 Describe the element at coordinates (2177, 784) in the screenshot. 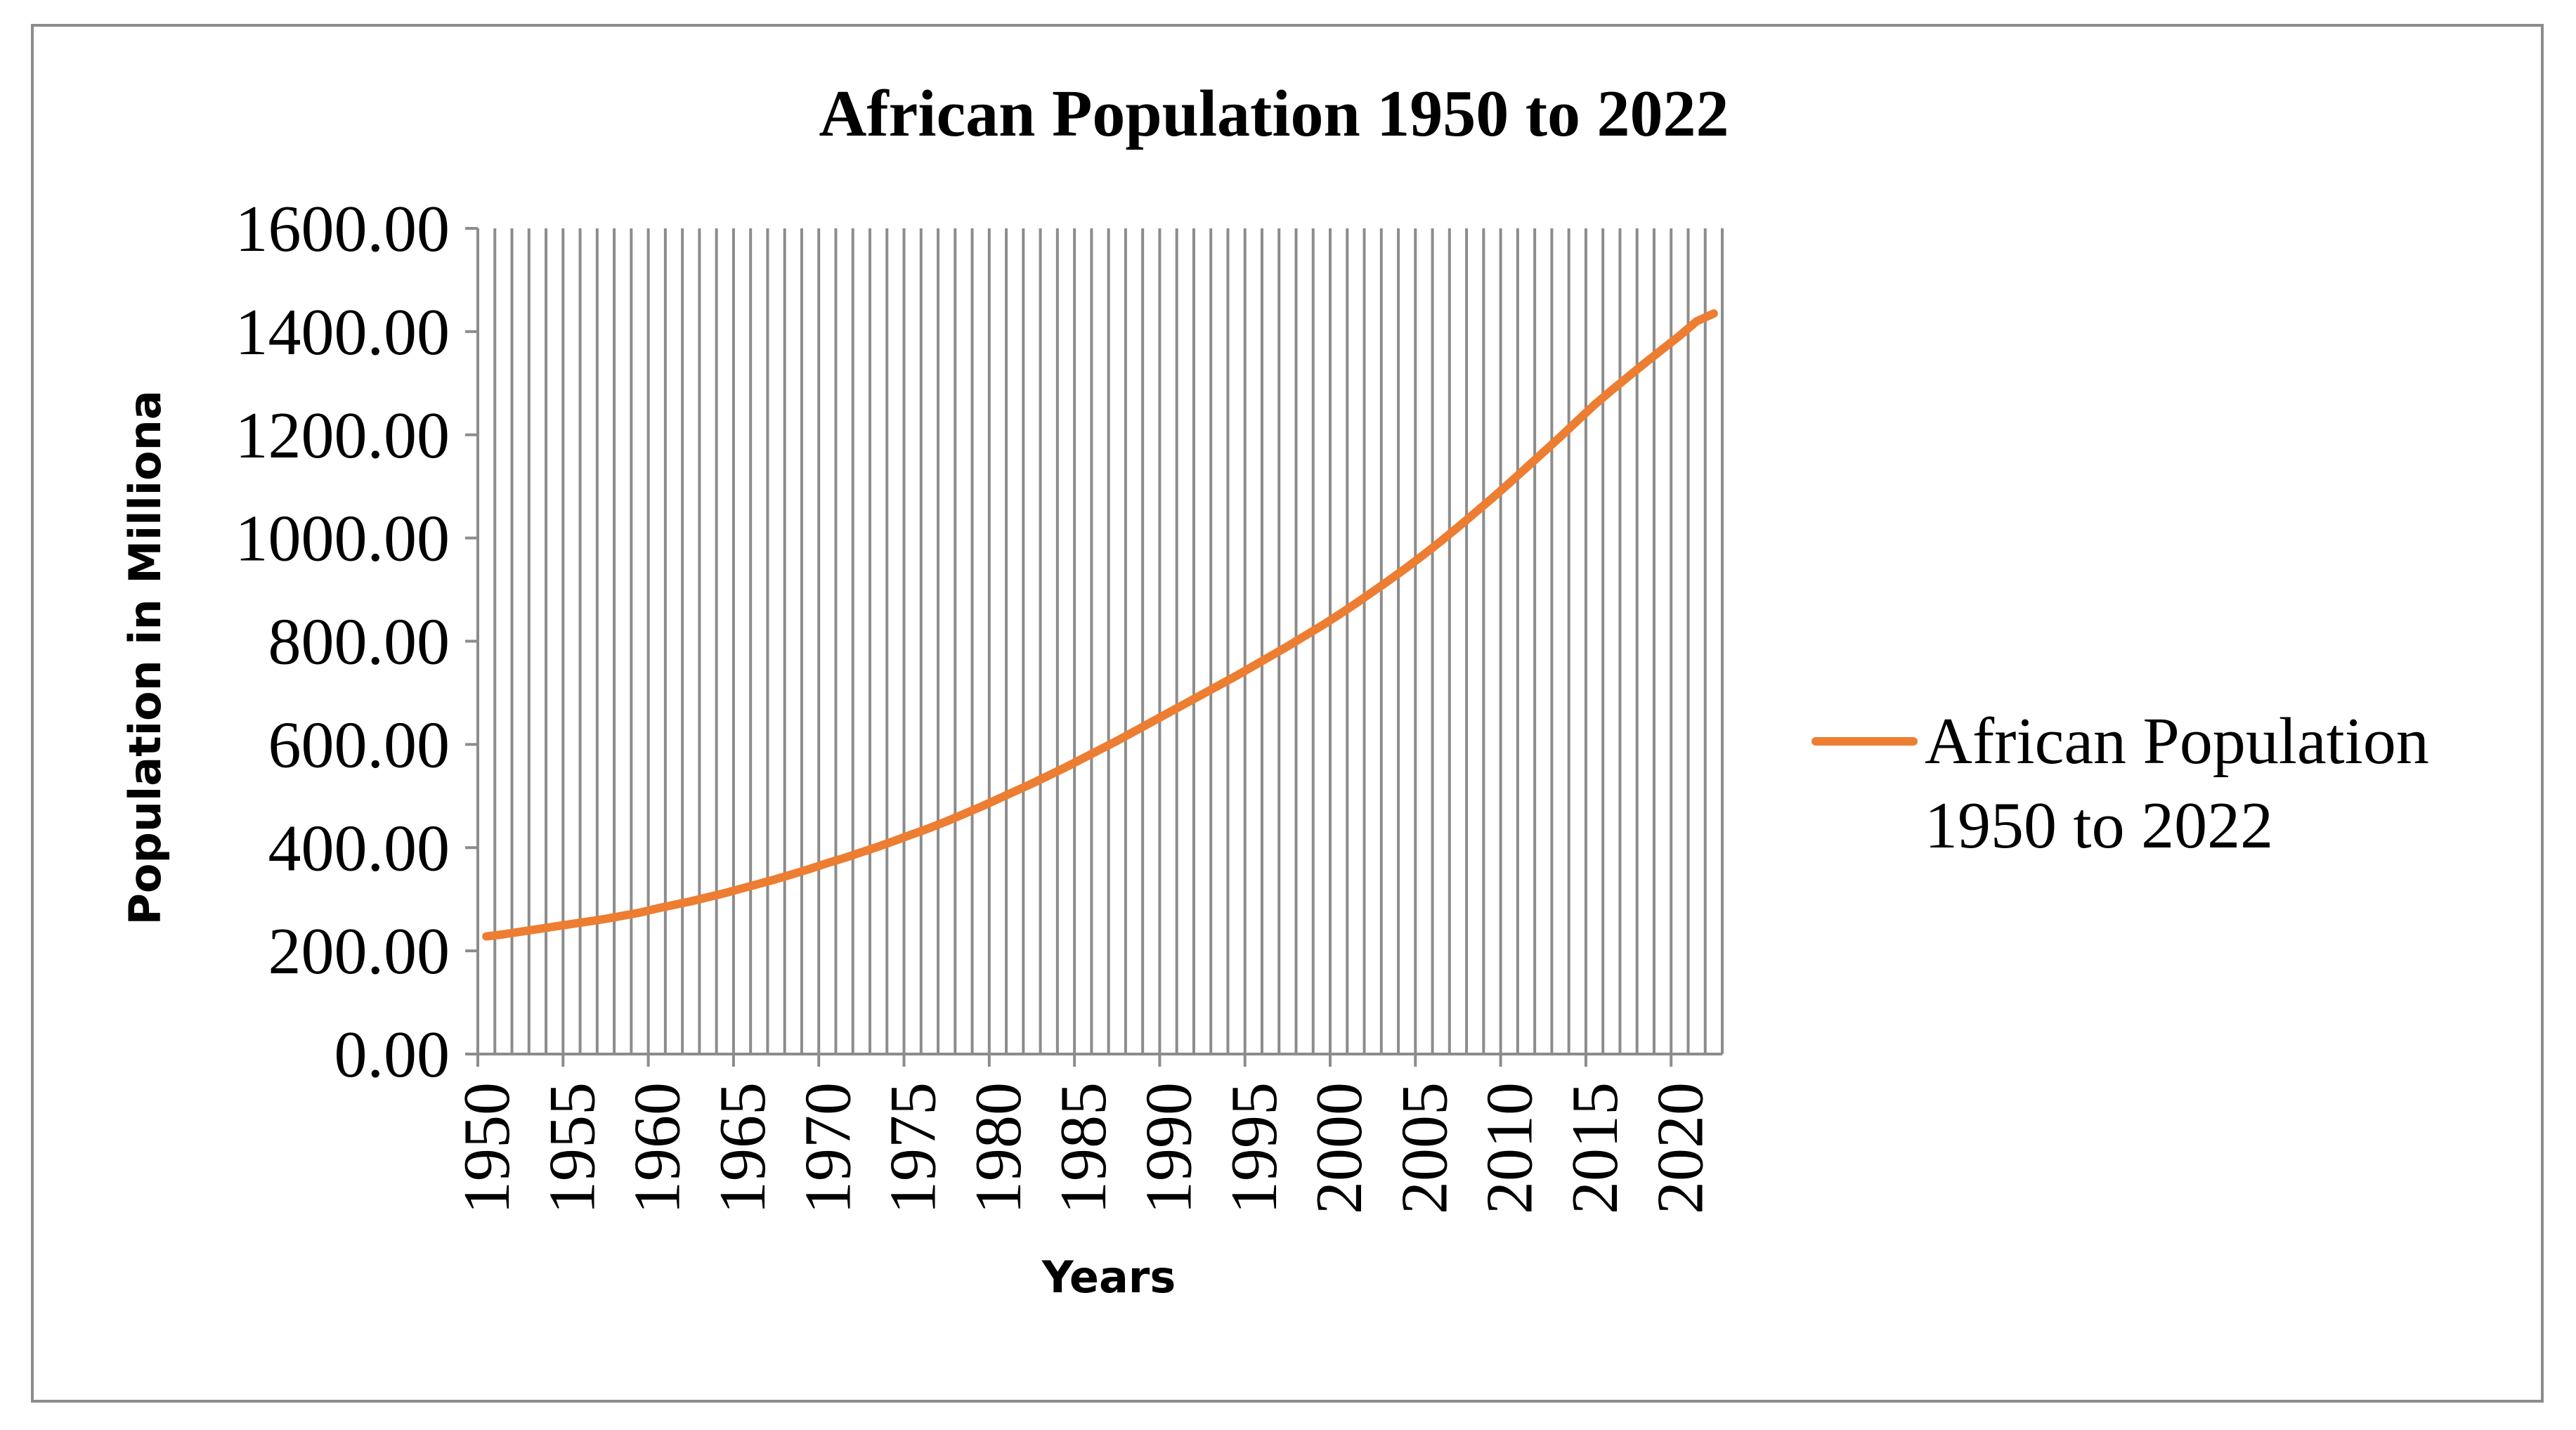

I see `legend-label: African Population 1950 to 2022` at that location.